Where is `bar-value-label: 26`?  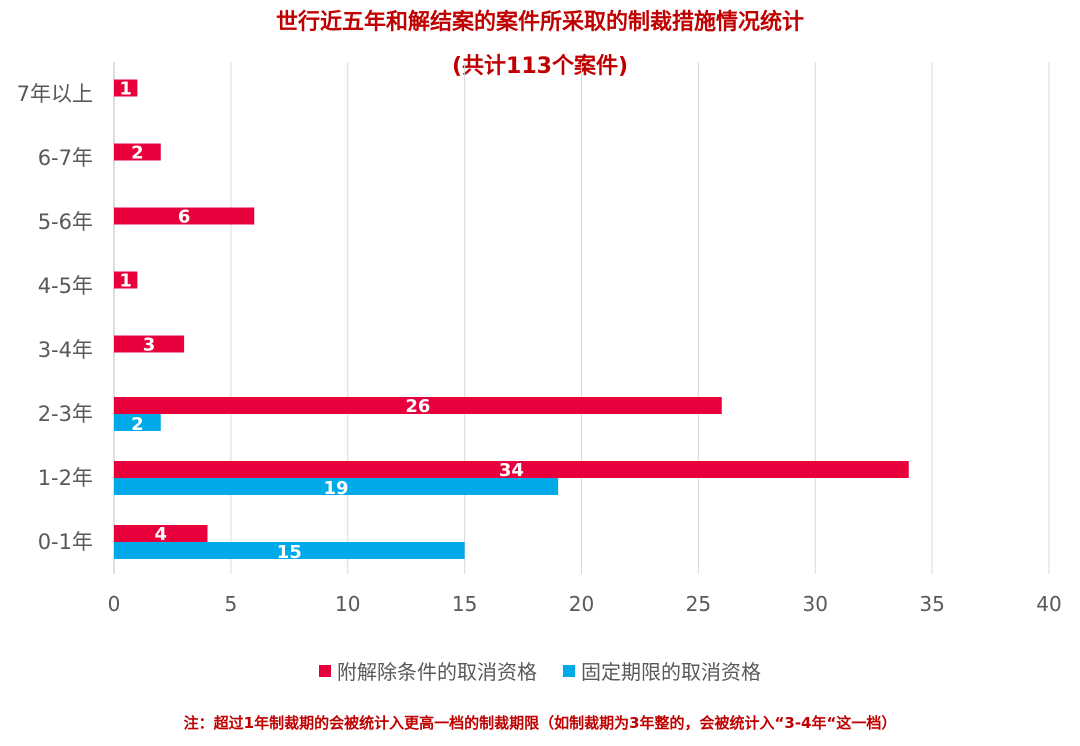
bar-value-label: 26 is located at coordinates (417, 406).